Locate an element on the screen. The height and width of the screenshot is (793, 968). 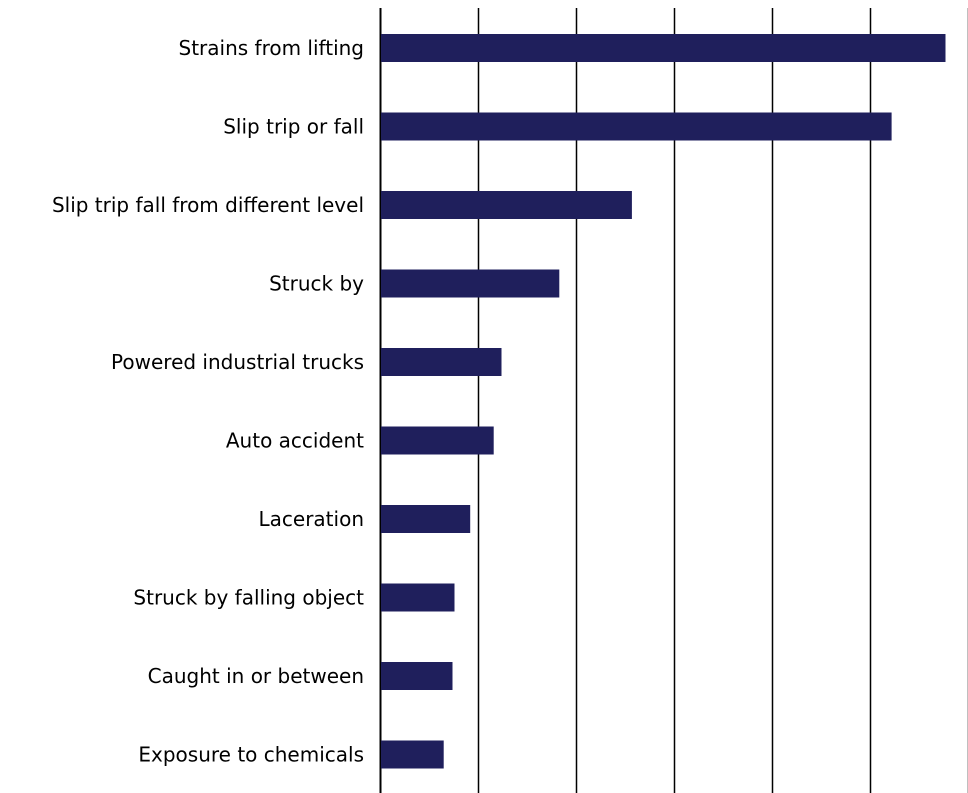
category-label: Strains from lifting is located at coordinates (272, 48).